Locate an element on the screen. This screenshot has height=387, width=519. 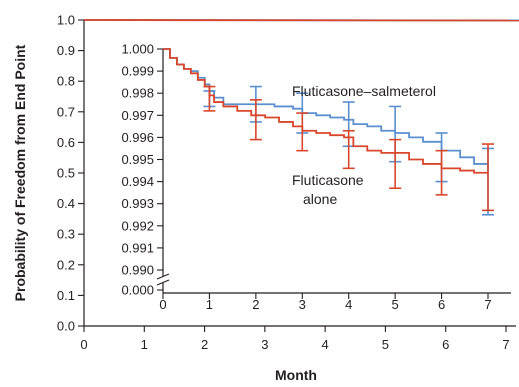
inset-x-tick-label: 6 is located at coordinates (441, 304).